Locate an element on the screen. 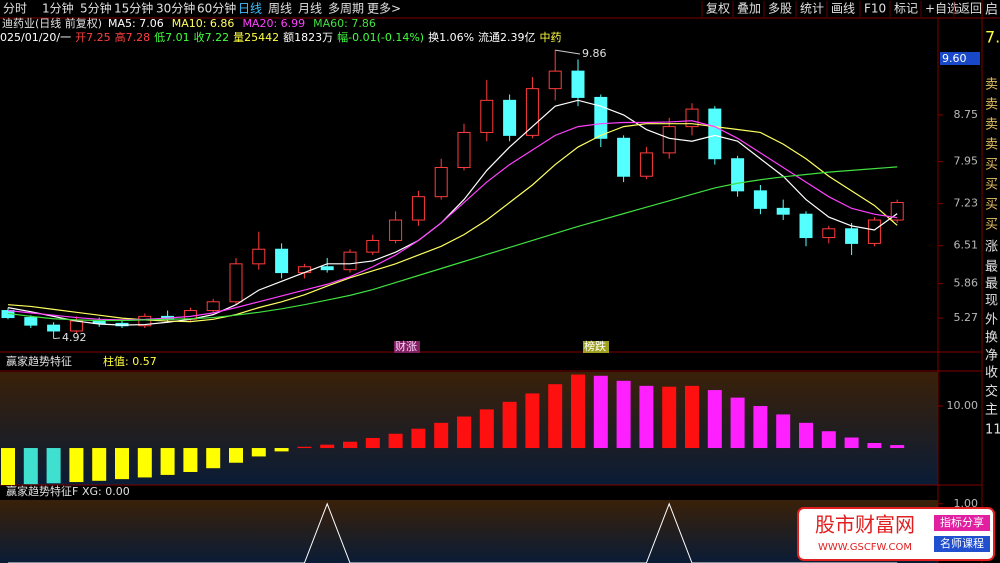  legend: MA5: 7.06 MA10: 6.86 MA20: 6.99 MA60: 7.86 is located at coordinates (242, 23).